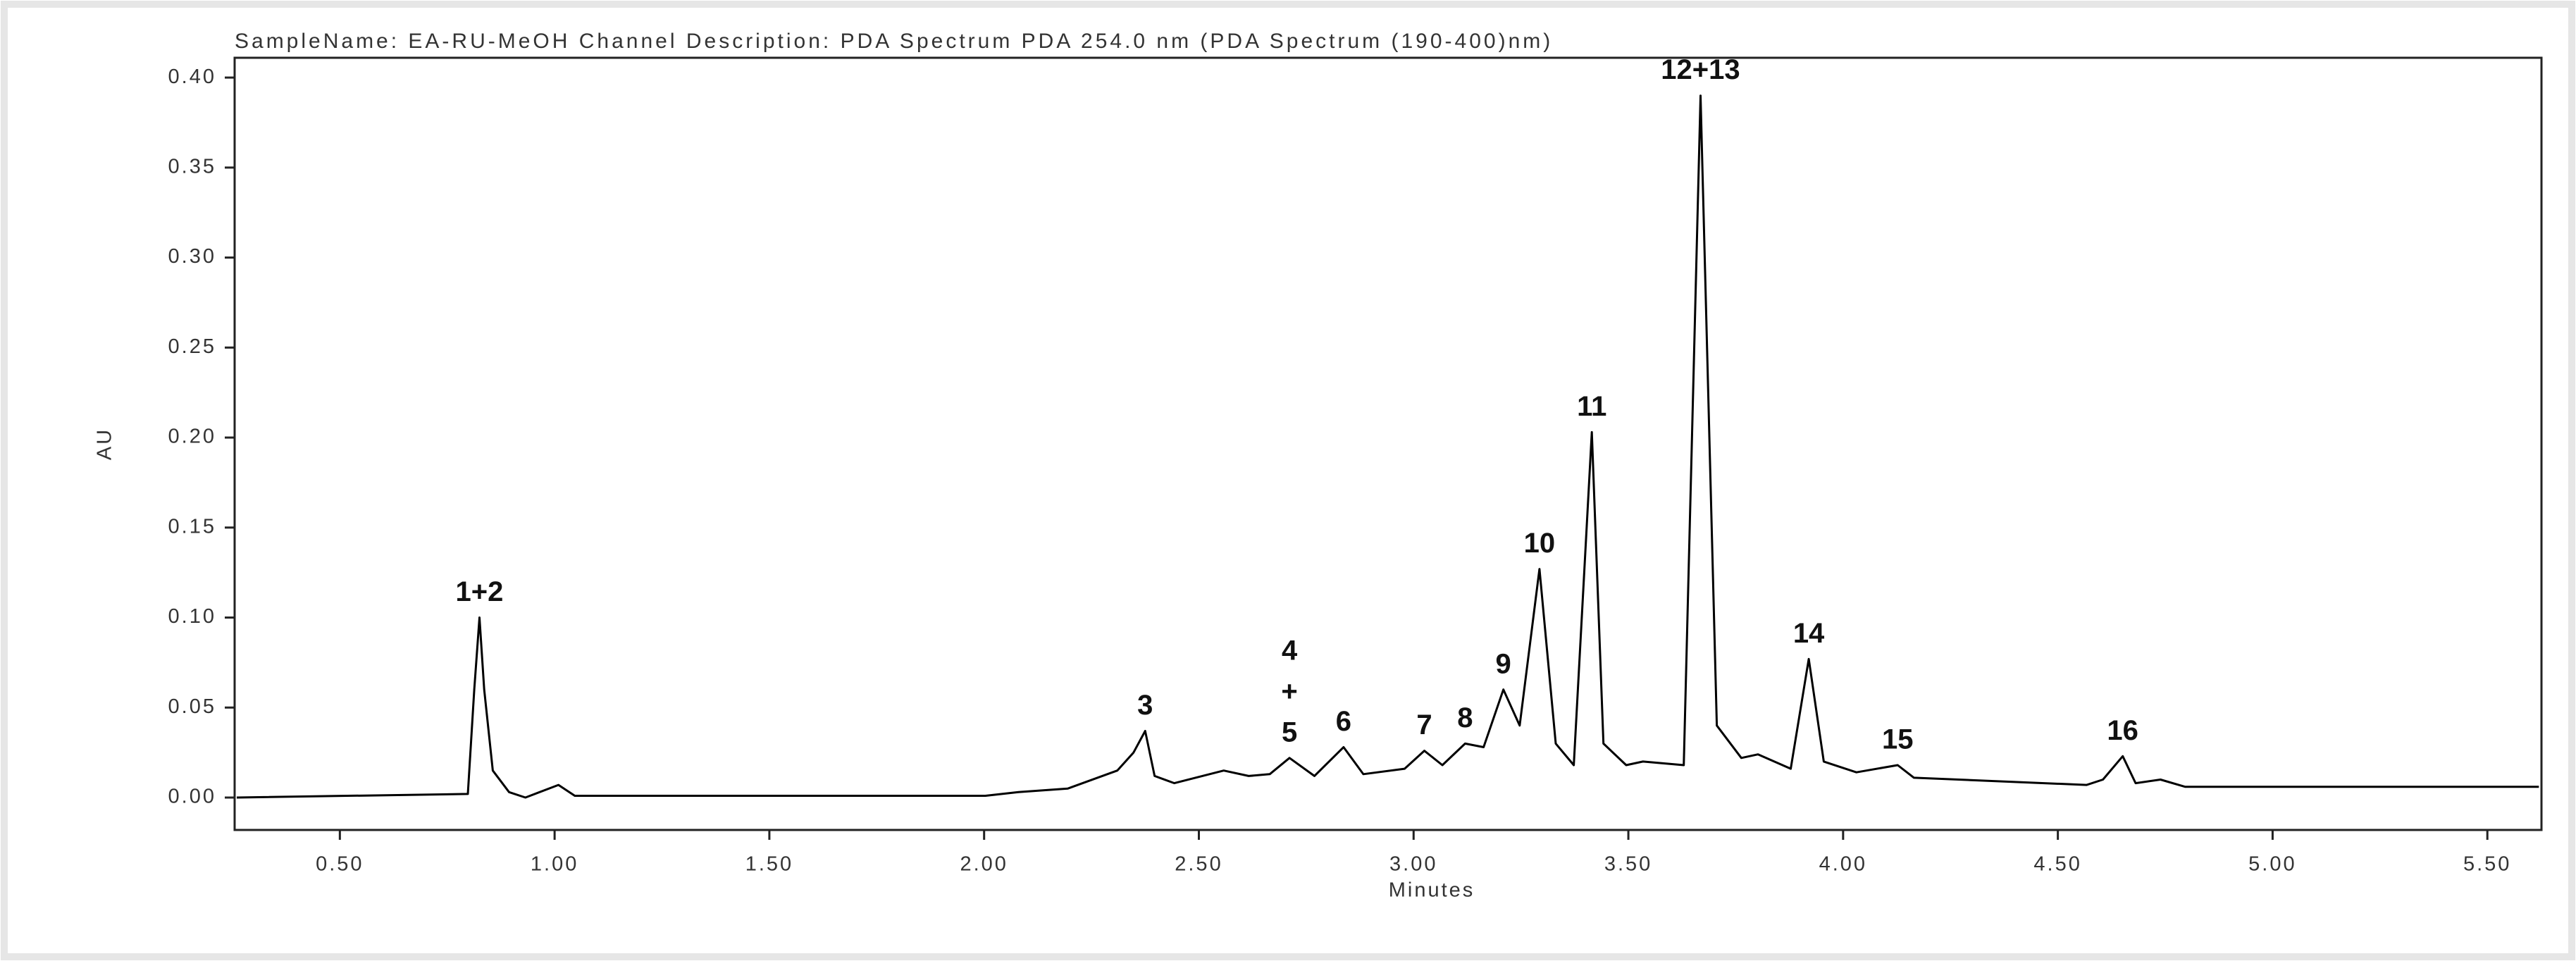 Image resolution: width=2576 pixels, height=961 pixels. What do you see at coordinates (2057, 864) in the screenshot?
I see `x-tick-label: 4.50` at bounding box center [2057, 864].